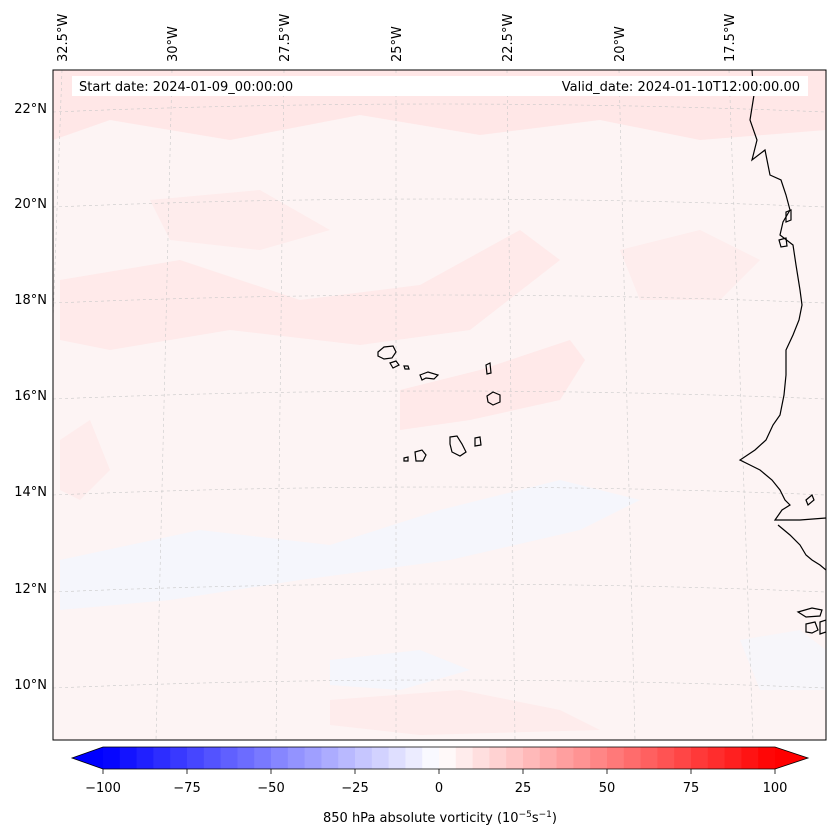  I want to click on valid-date-label: Valid_date: 2024-01-10T12:00:00.00, so click(681, 87).